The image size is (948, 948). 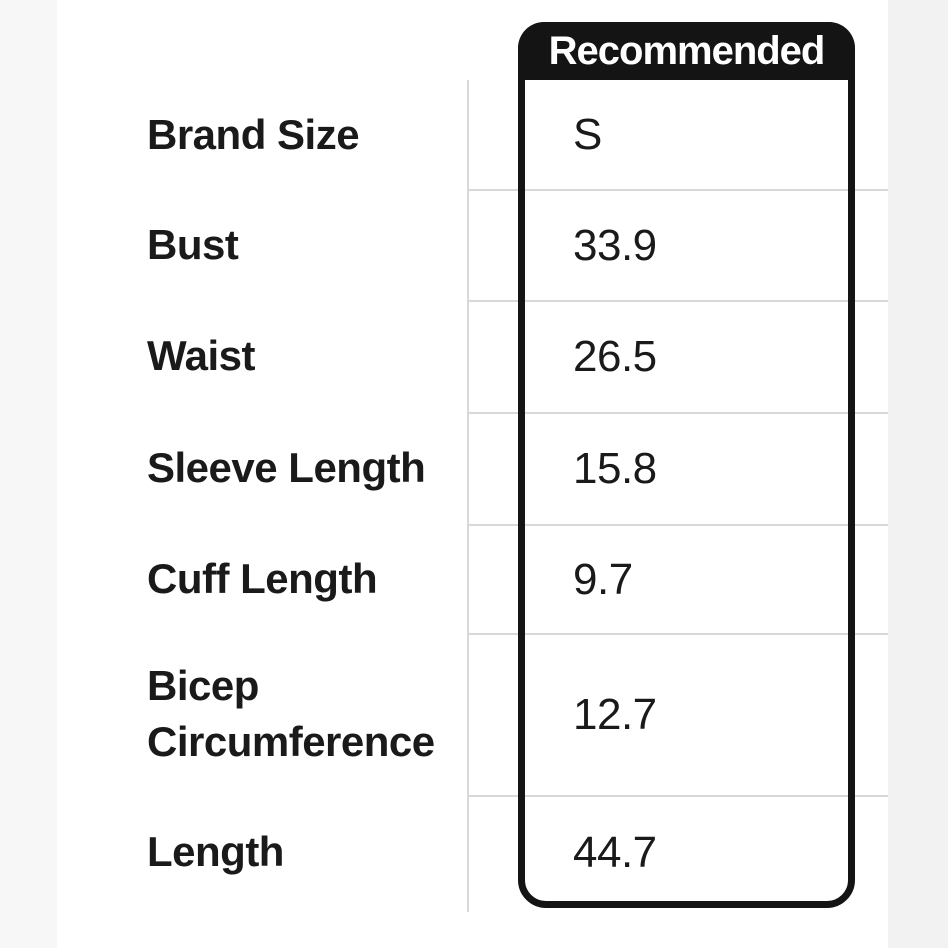 What do you see at coordinates (444, 851) in the screenshot?
I see `table-row: Length 44.7` at bounding box center [444, 851].